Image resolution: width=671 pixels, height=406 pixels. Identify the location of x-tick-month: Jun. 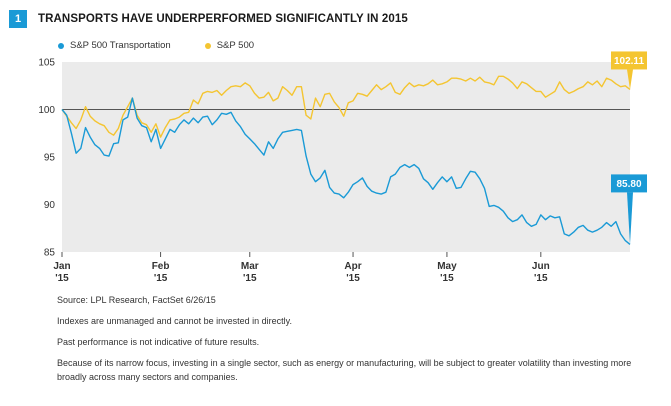
(541, 266).